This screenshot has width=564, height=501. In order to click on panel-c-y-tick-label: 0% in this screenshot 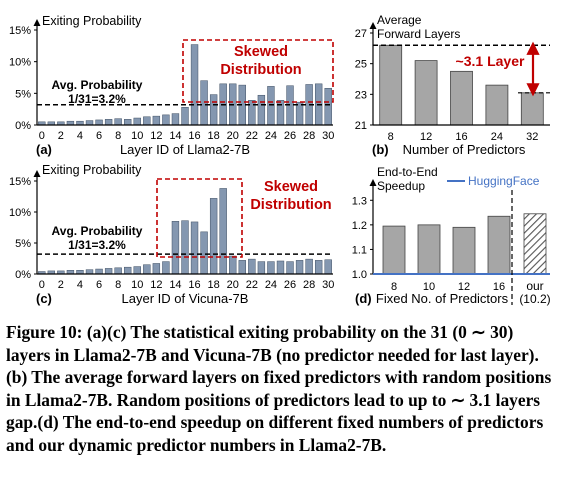, I will do `click(23, 275)`.